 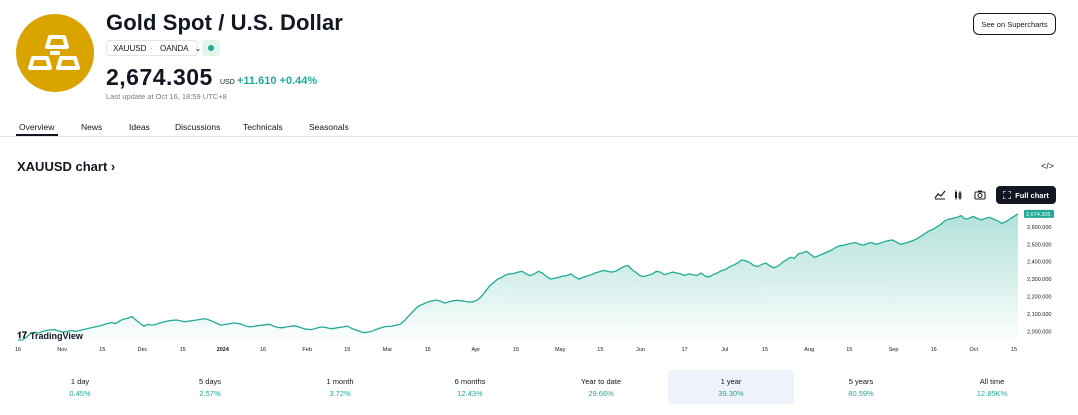 What do you see at coordinates (1007, 195) in the screenshot?
I see `fullscreen-icon` at bounding box center [1007, 195].